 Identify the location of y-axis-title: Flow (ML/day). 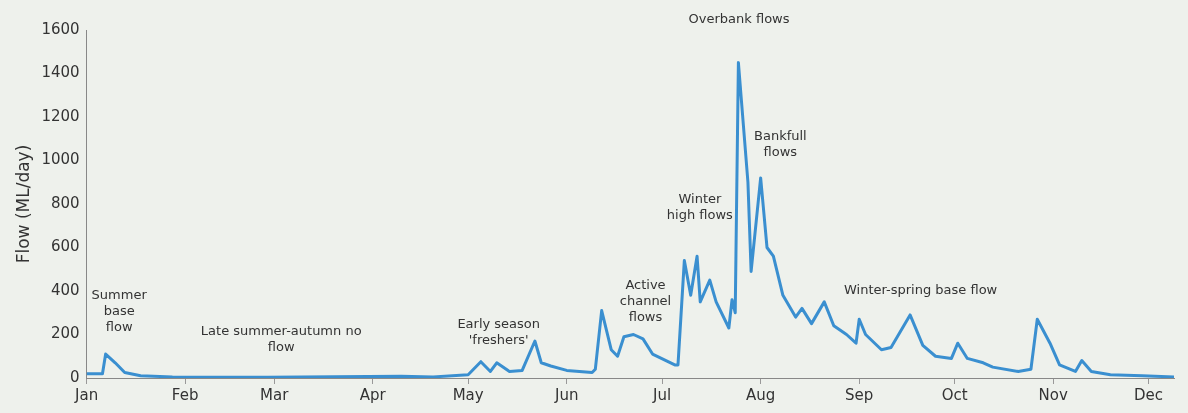
(22, 204).